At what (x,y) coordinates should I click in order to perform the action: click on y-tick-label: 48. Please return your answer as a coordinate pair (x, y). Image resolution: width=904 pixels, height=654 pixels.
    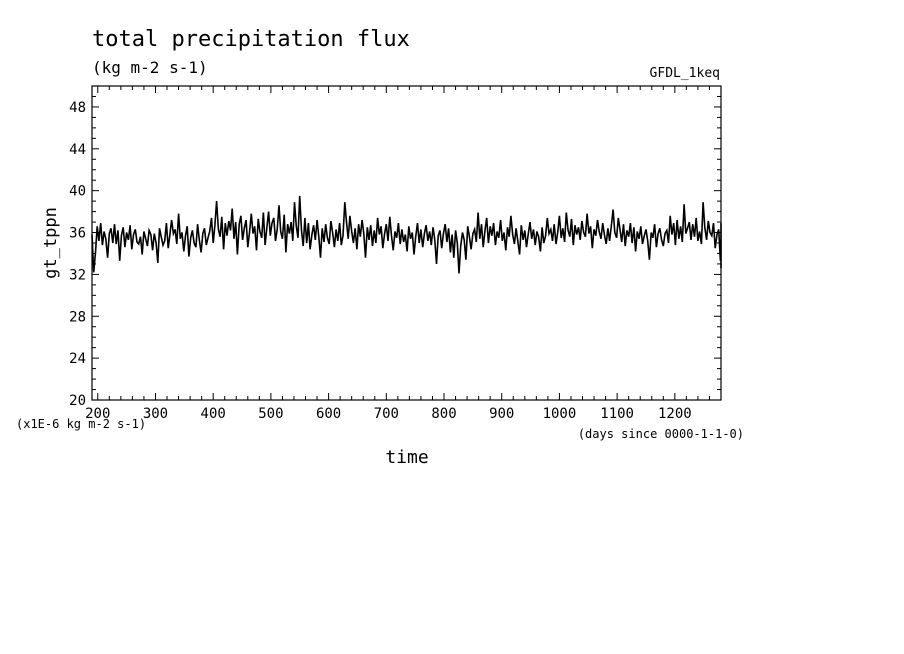
    Looking at the image, I should click on (77, 108).